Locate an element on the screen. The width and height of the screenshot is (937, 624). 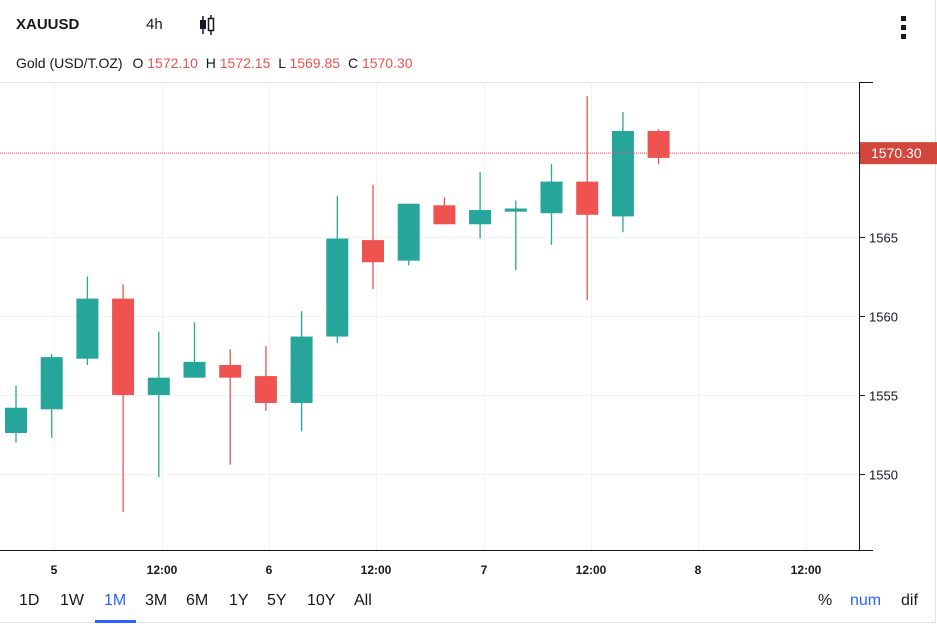
active-range-indicator is located at coordinates (115, 621).